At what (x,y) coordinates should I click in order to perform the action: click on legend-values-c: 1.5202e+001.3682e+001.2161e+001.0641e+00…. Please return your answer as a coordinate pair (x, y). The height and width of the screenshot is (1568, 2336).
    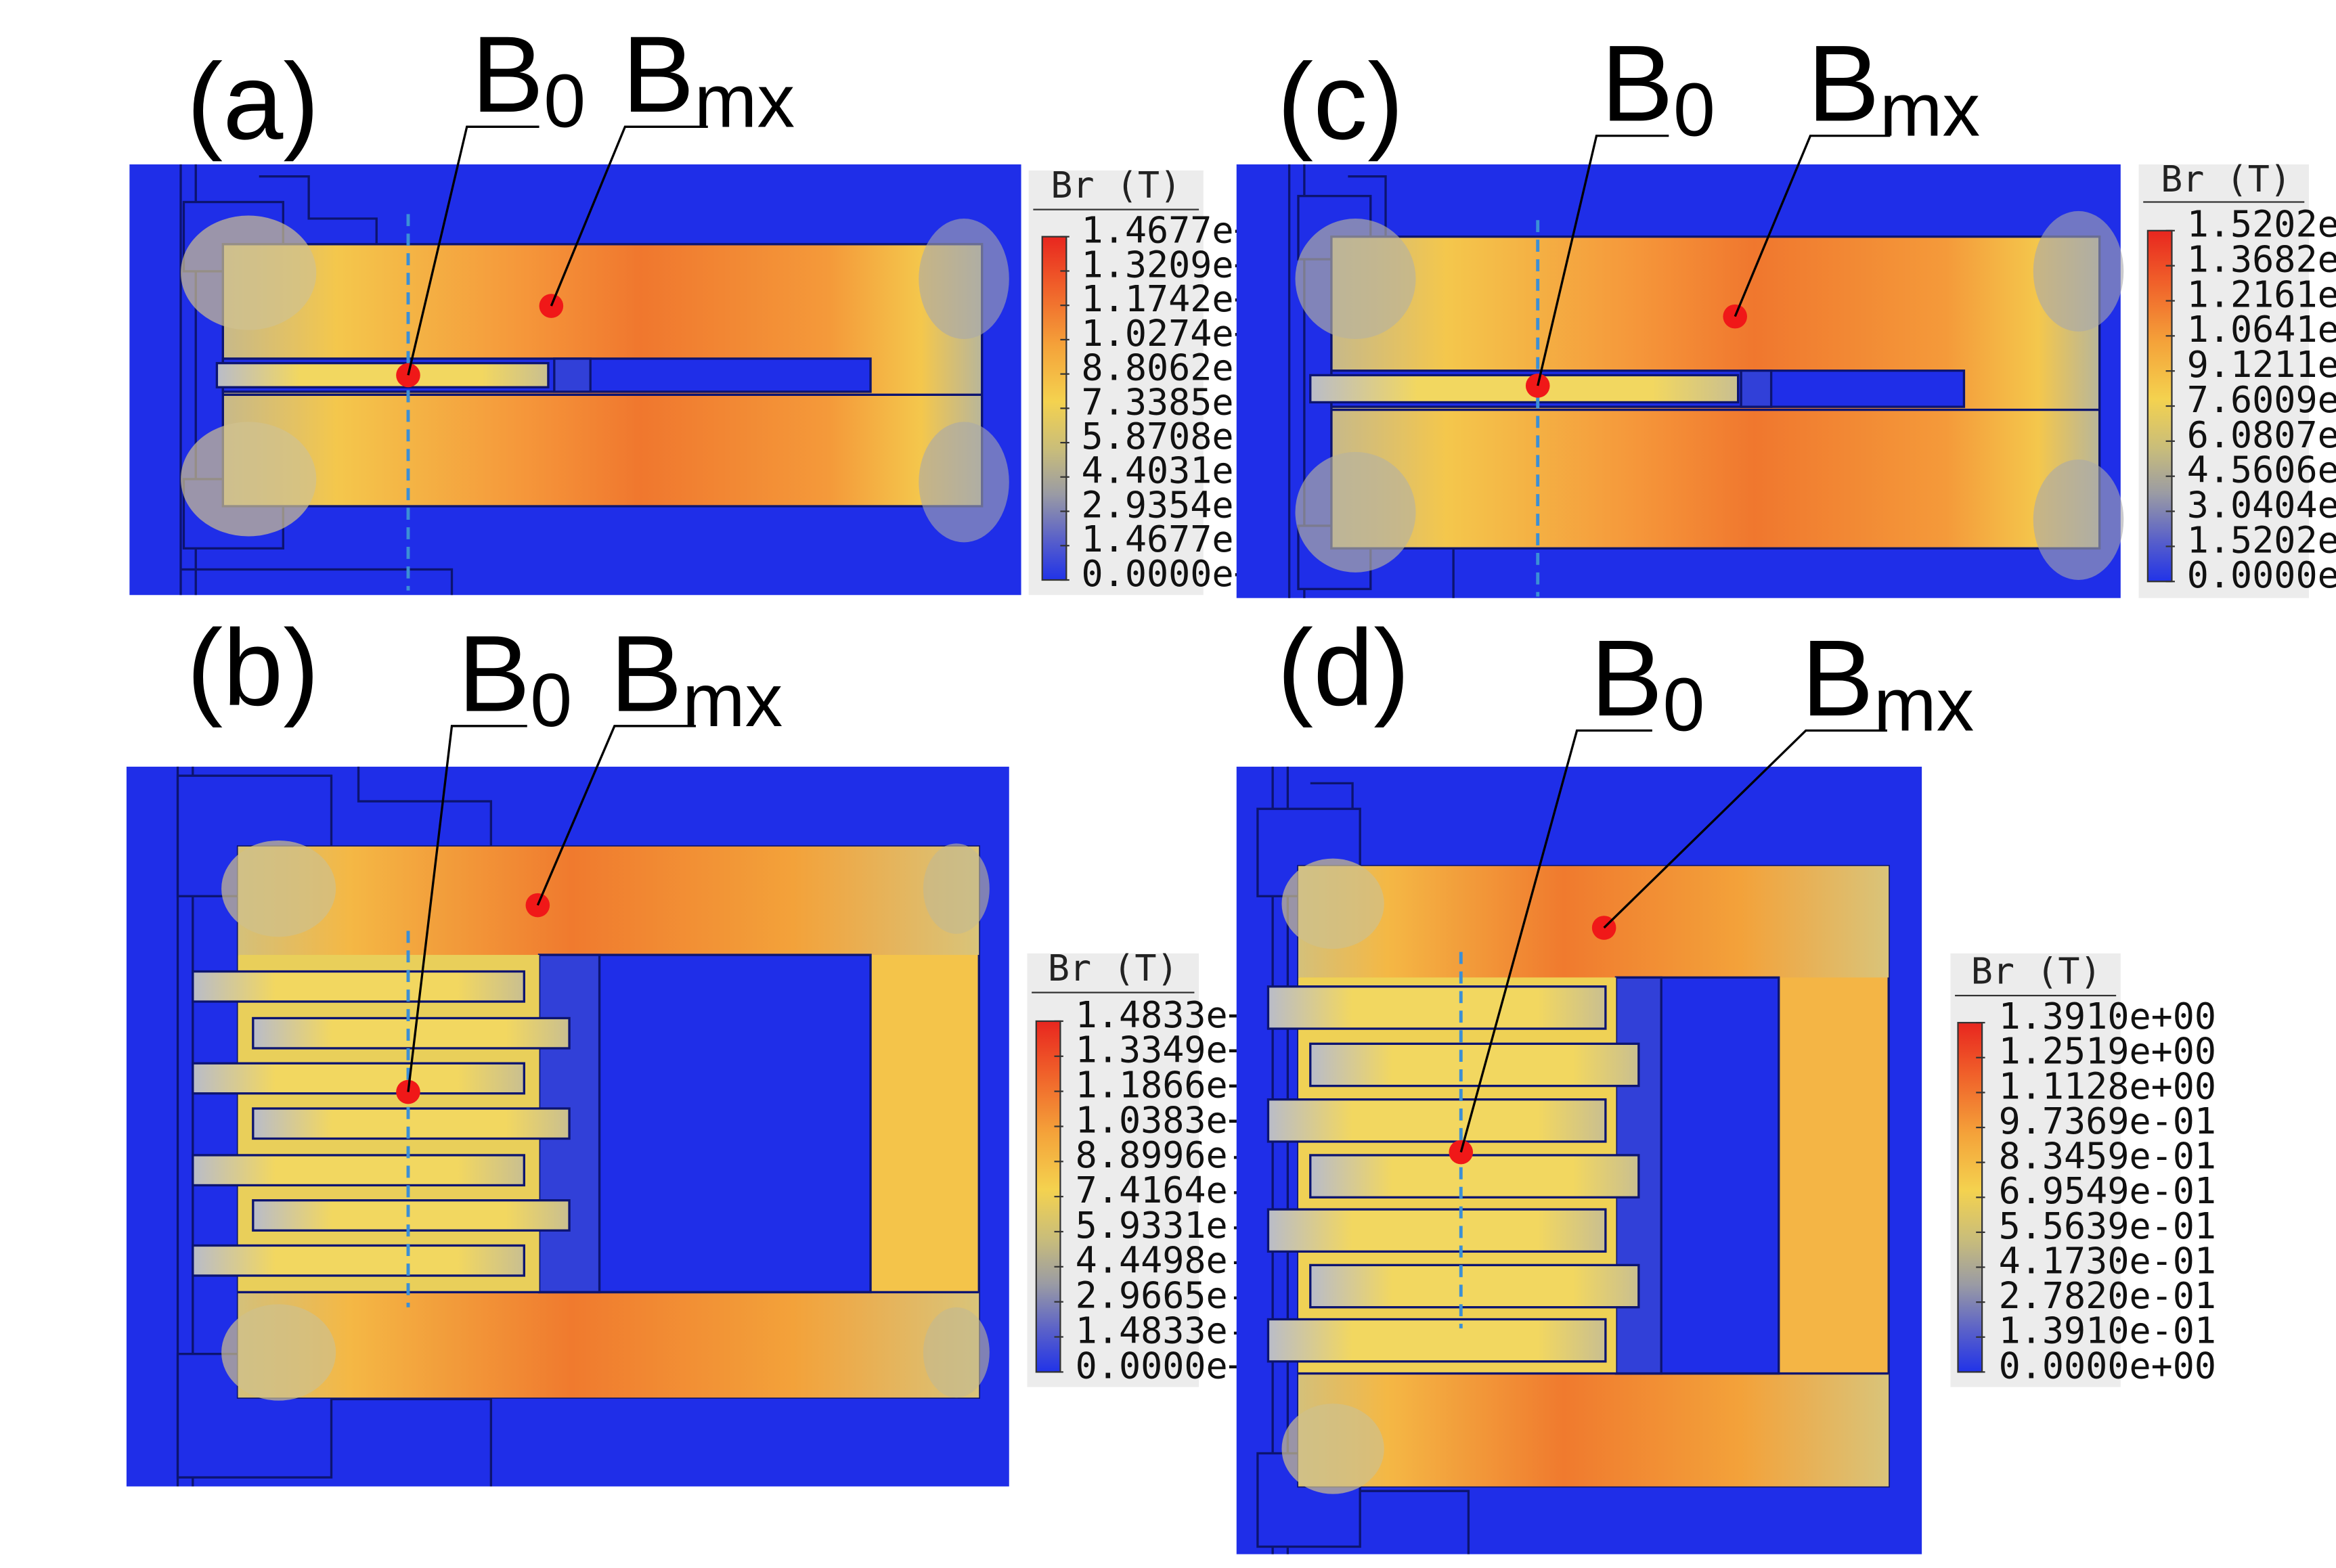
    Looking at the image, I should click on (2250, 399).